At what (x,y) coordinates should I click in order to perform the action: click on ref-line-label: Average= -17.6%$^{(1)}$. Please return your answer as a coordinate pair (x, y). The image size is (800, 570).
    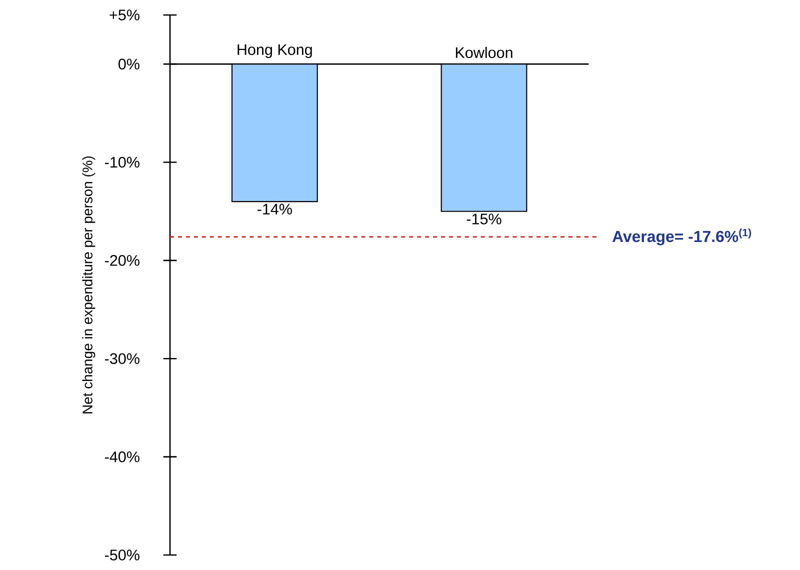
    Looking at the image, I should click on (682, 237).